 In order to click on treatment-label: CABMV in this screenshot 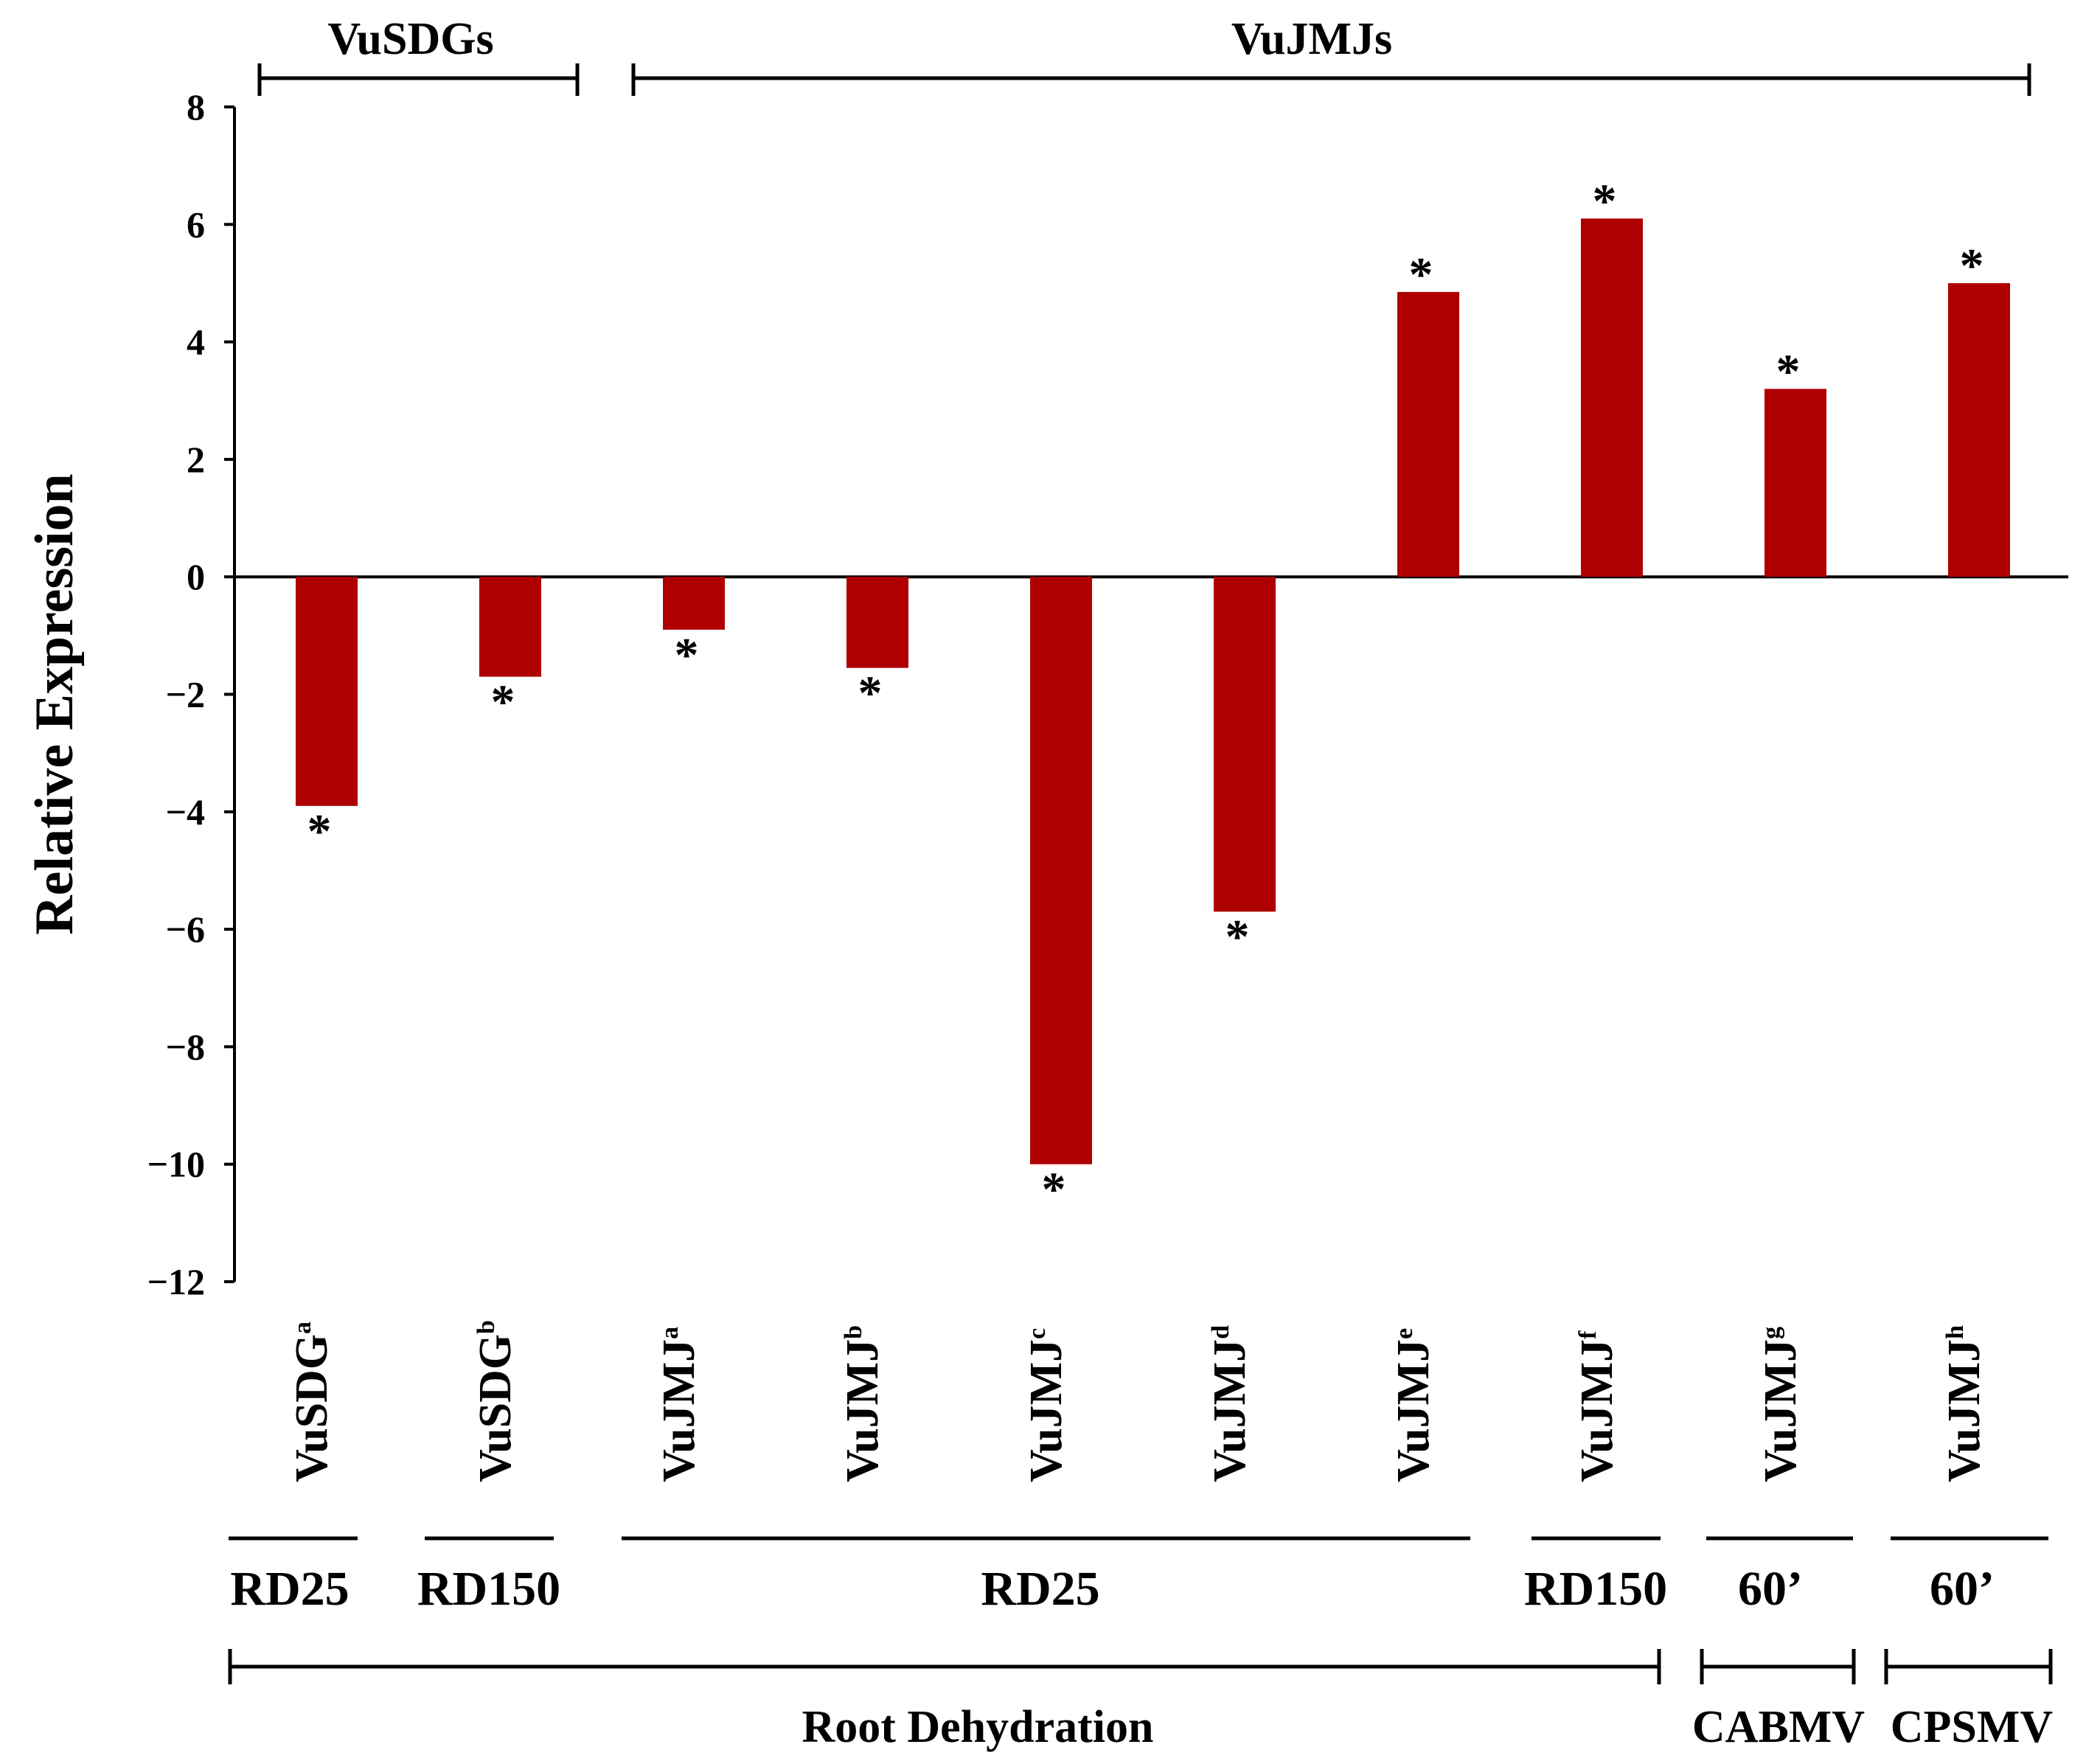, I will do `click(1779, 1727)`.